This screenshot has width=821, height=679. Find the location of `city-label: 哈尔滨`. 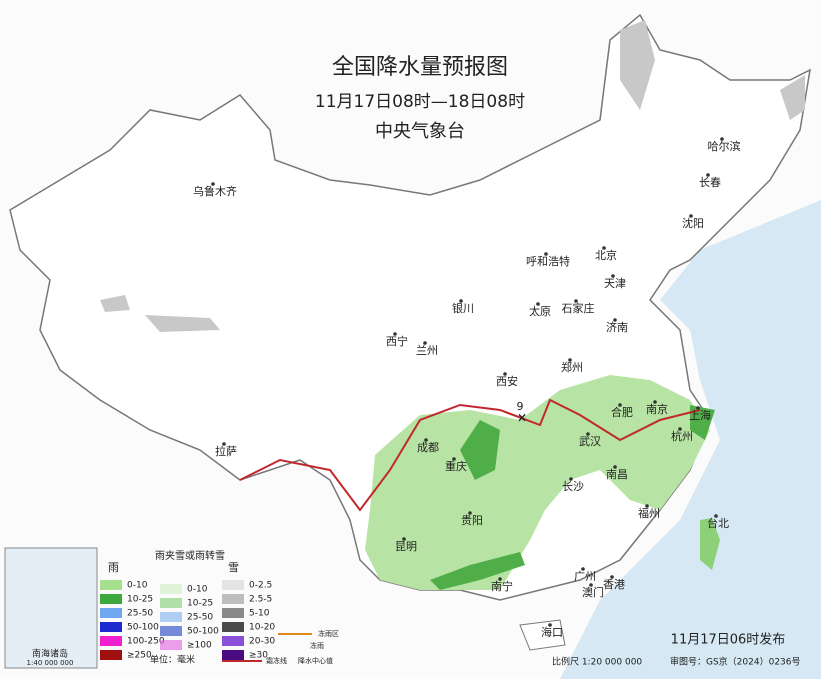

city-label: 哈尔滨 is located at coordinates (724, 146).